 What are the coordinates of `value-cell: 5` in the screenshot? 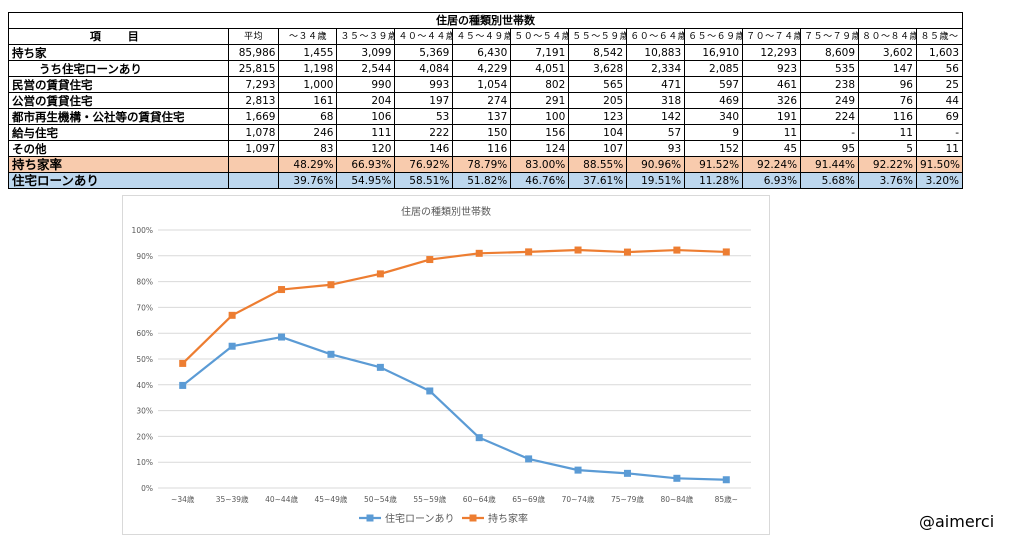 It's located at (887, 148).